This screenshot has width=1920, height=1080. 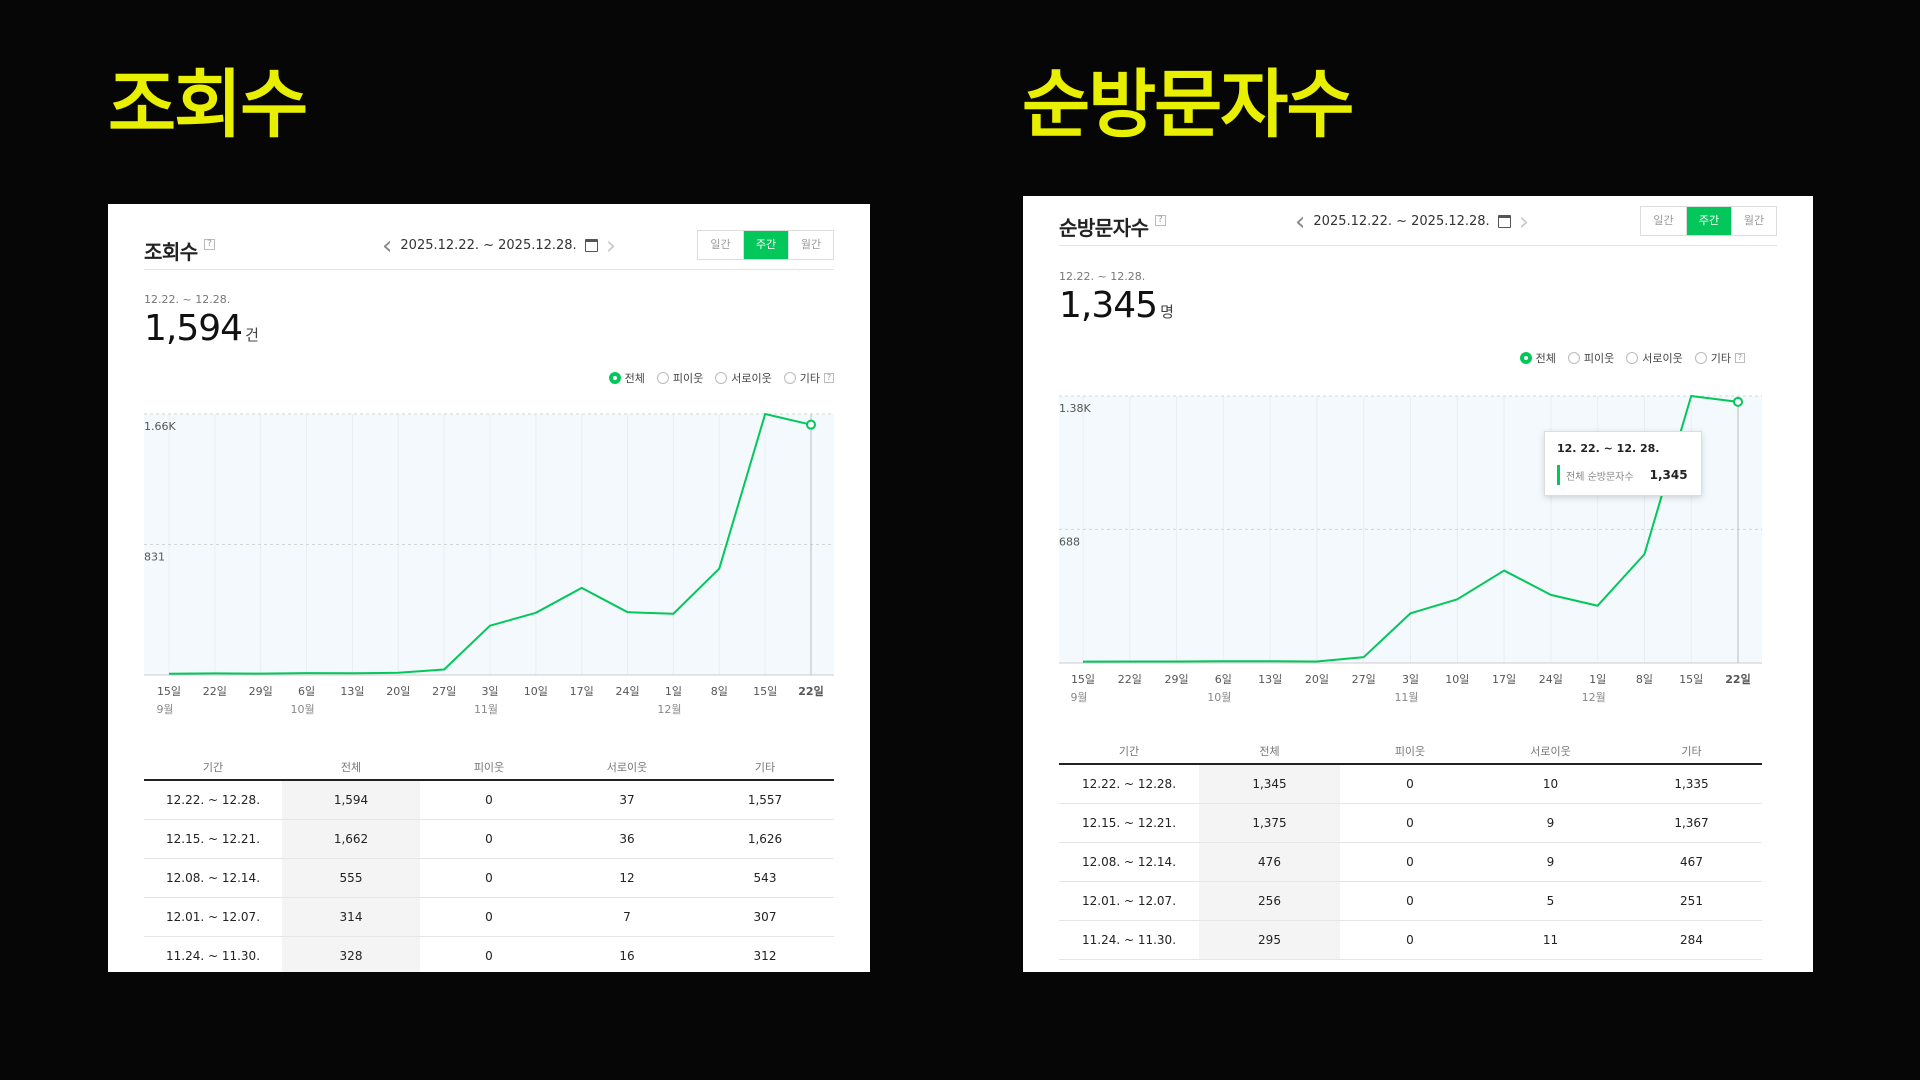 I want to click on x-month-label: 10월, so click(x=303, y=709).